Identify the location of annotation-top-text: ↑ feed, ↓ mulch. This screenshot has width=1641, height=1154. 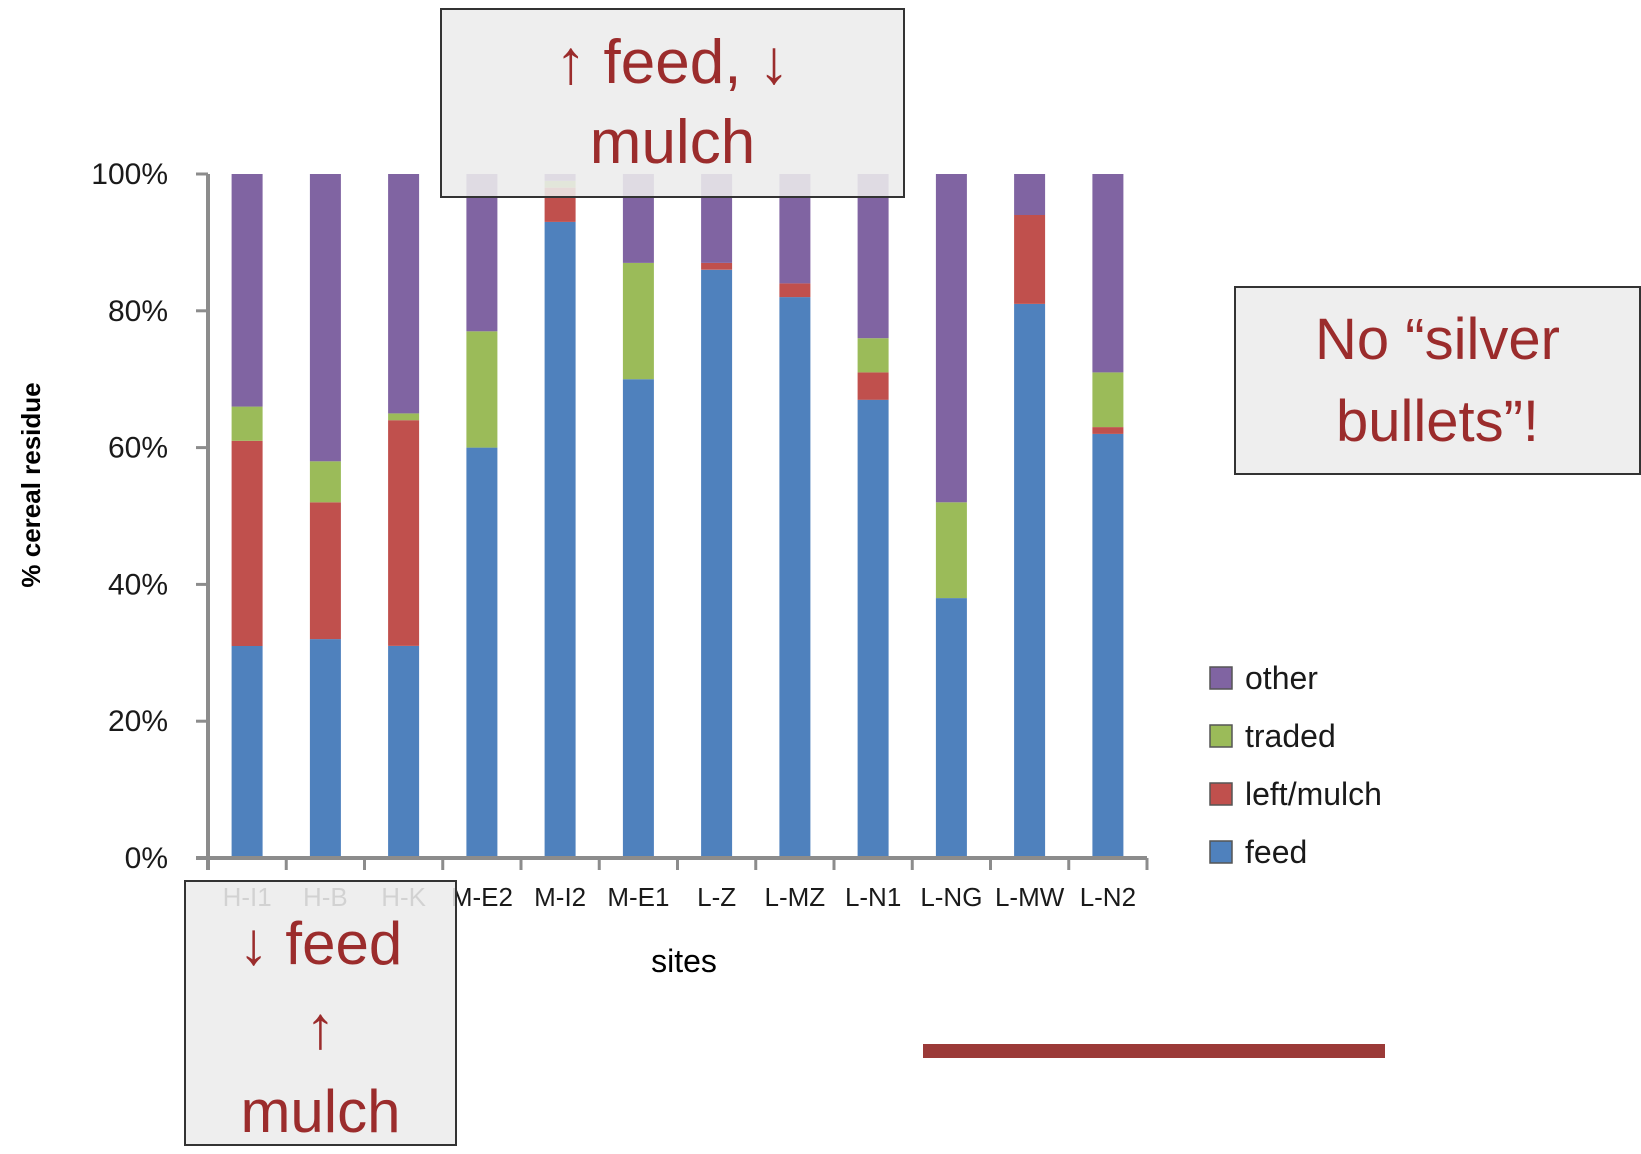
(672, 102).